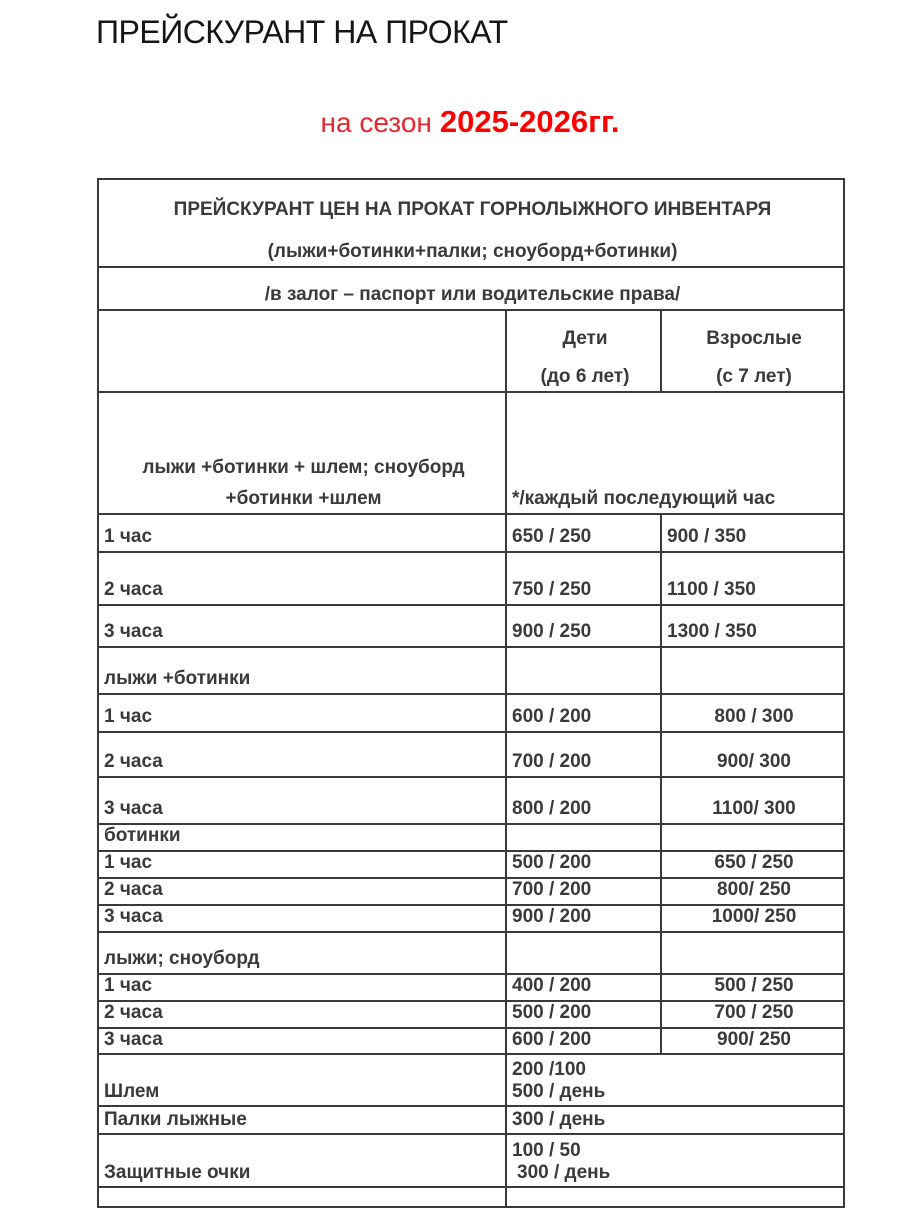  I want to click on price-row: 3 часа 900 / 250 1300 / 350, so click(471, 625).